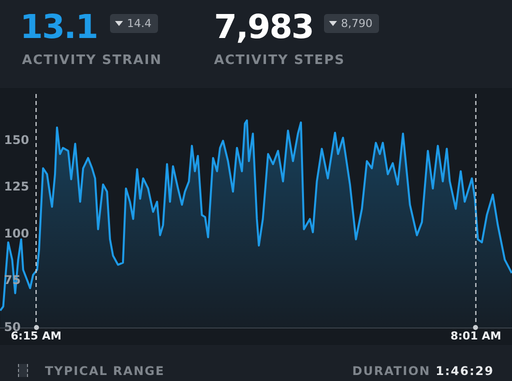 The width and height of the screenshot is (512, 381). What do you see at coordinates (17, 233) in the screenshot?
I see `y-tick-label: 100` at bounding box center [17, 233].